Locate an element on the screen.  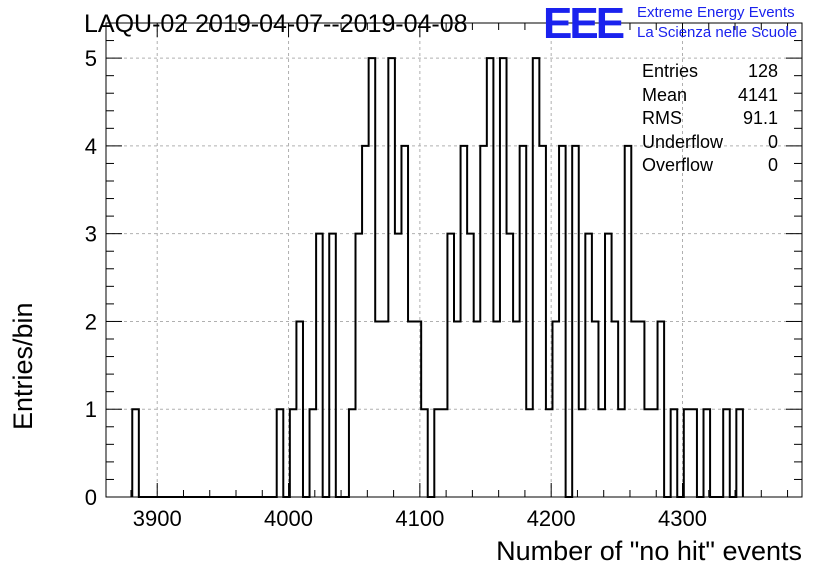
x-tick-label: 4000 is located at coordinates (288, 518).